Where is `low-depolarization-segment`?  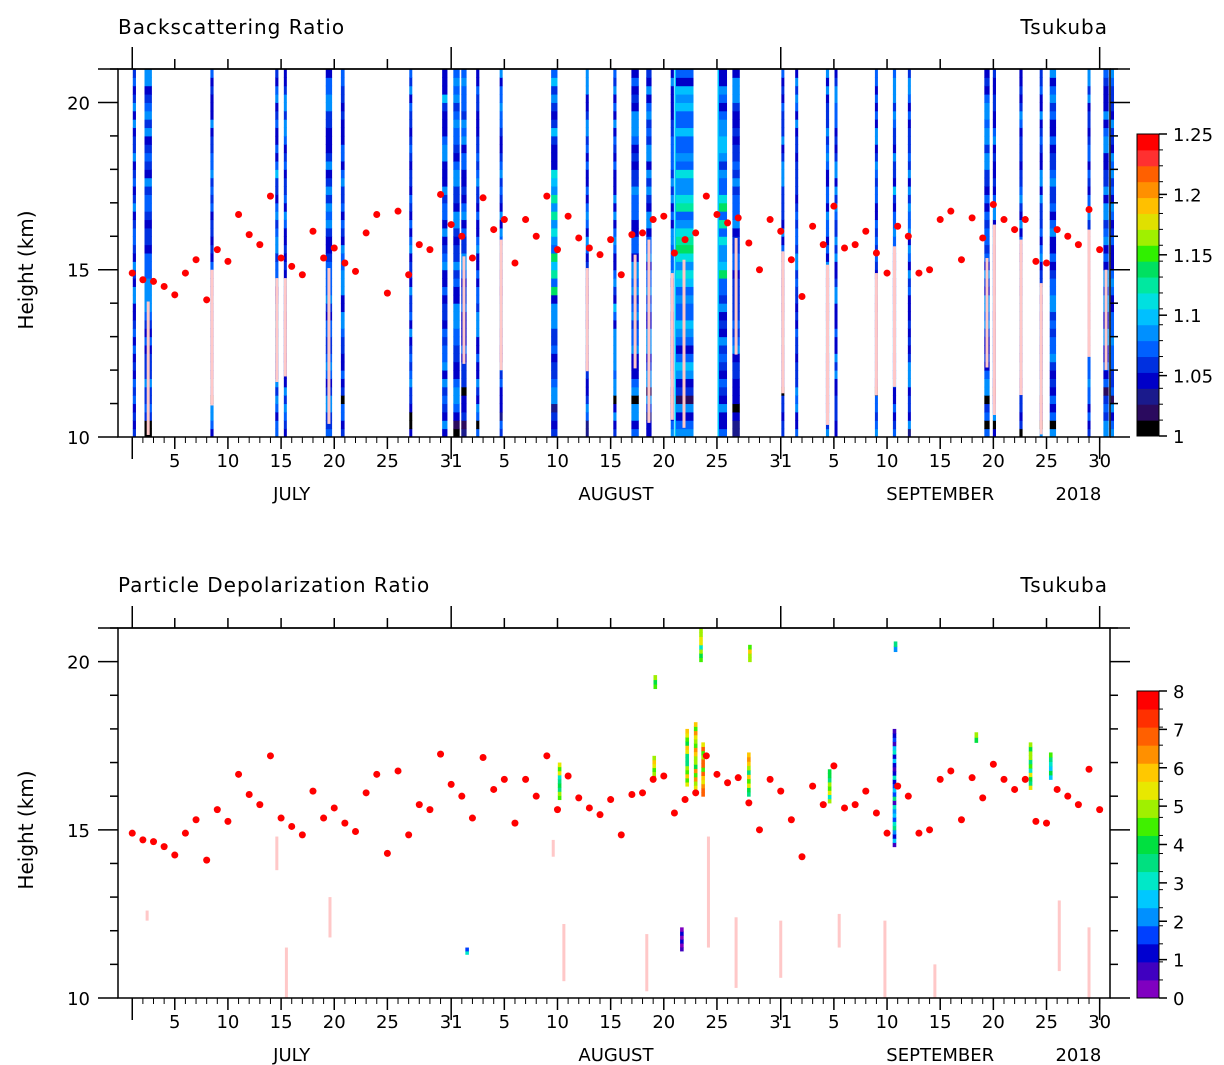 low-depolarization-segment is located at coordinates (736, 952).